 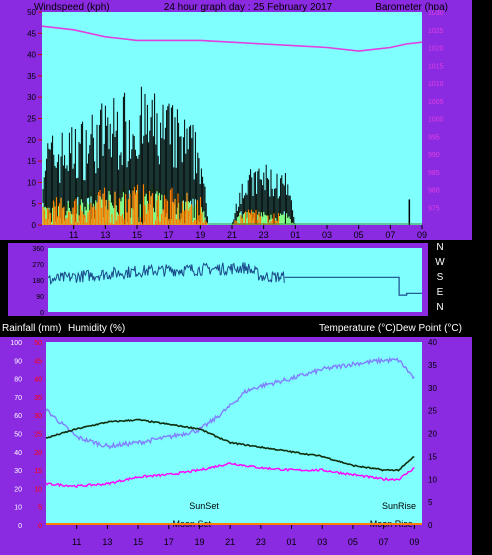 What do you see at coordinates (230, 445) in the screenshot?
I see `temperature-line` at bounding box center [230, 445].